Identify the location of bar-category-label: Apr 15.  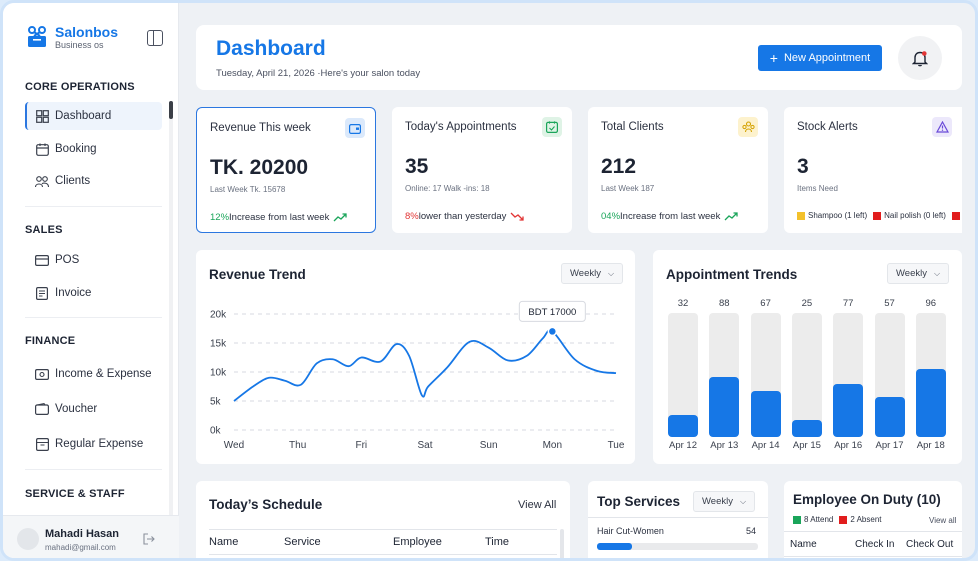
(806, 445).